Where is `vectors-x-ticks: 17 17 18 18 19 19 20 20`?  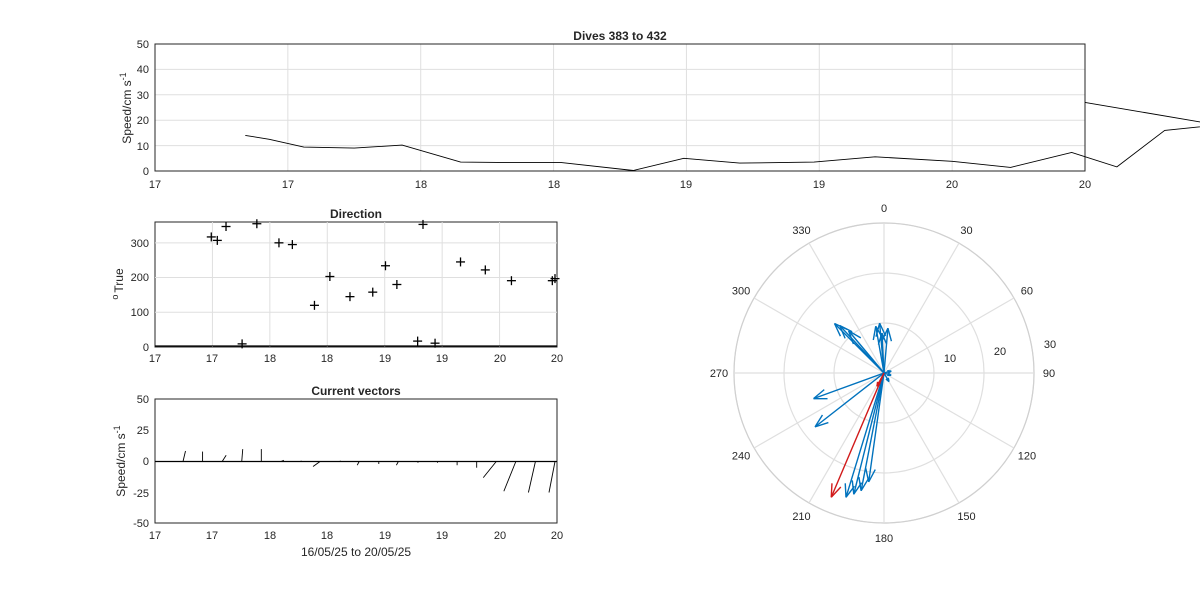
vectors-x-ticks: 17 17 18 18 19 19 20 20 is located at coordinates (356, 536).